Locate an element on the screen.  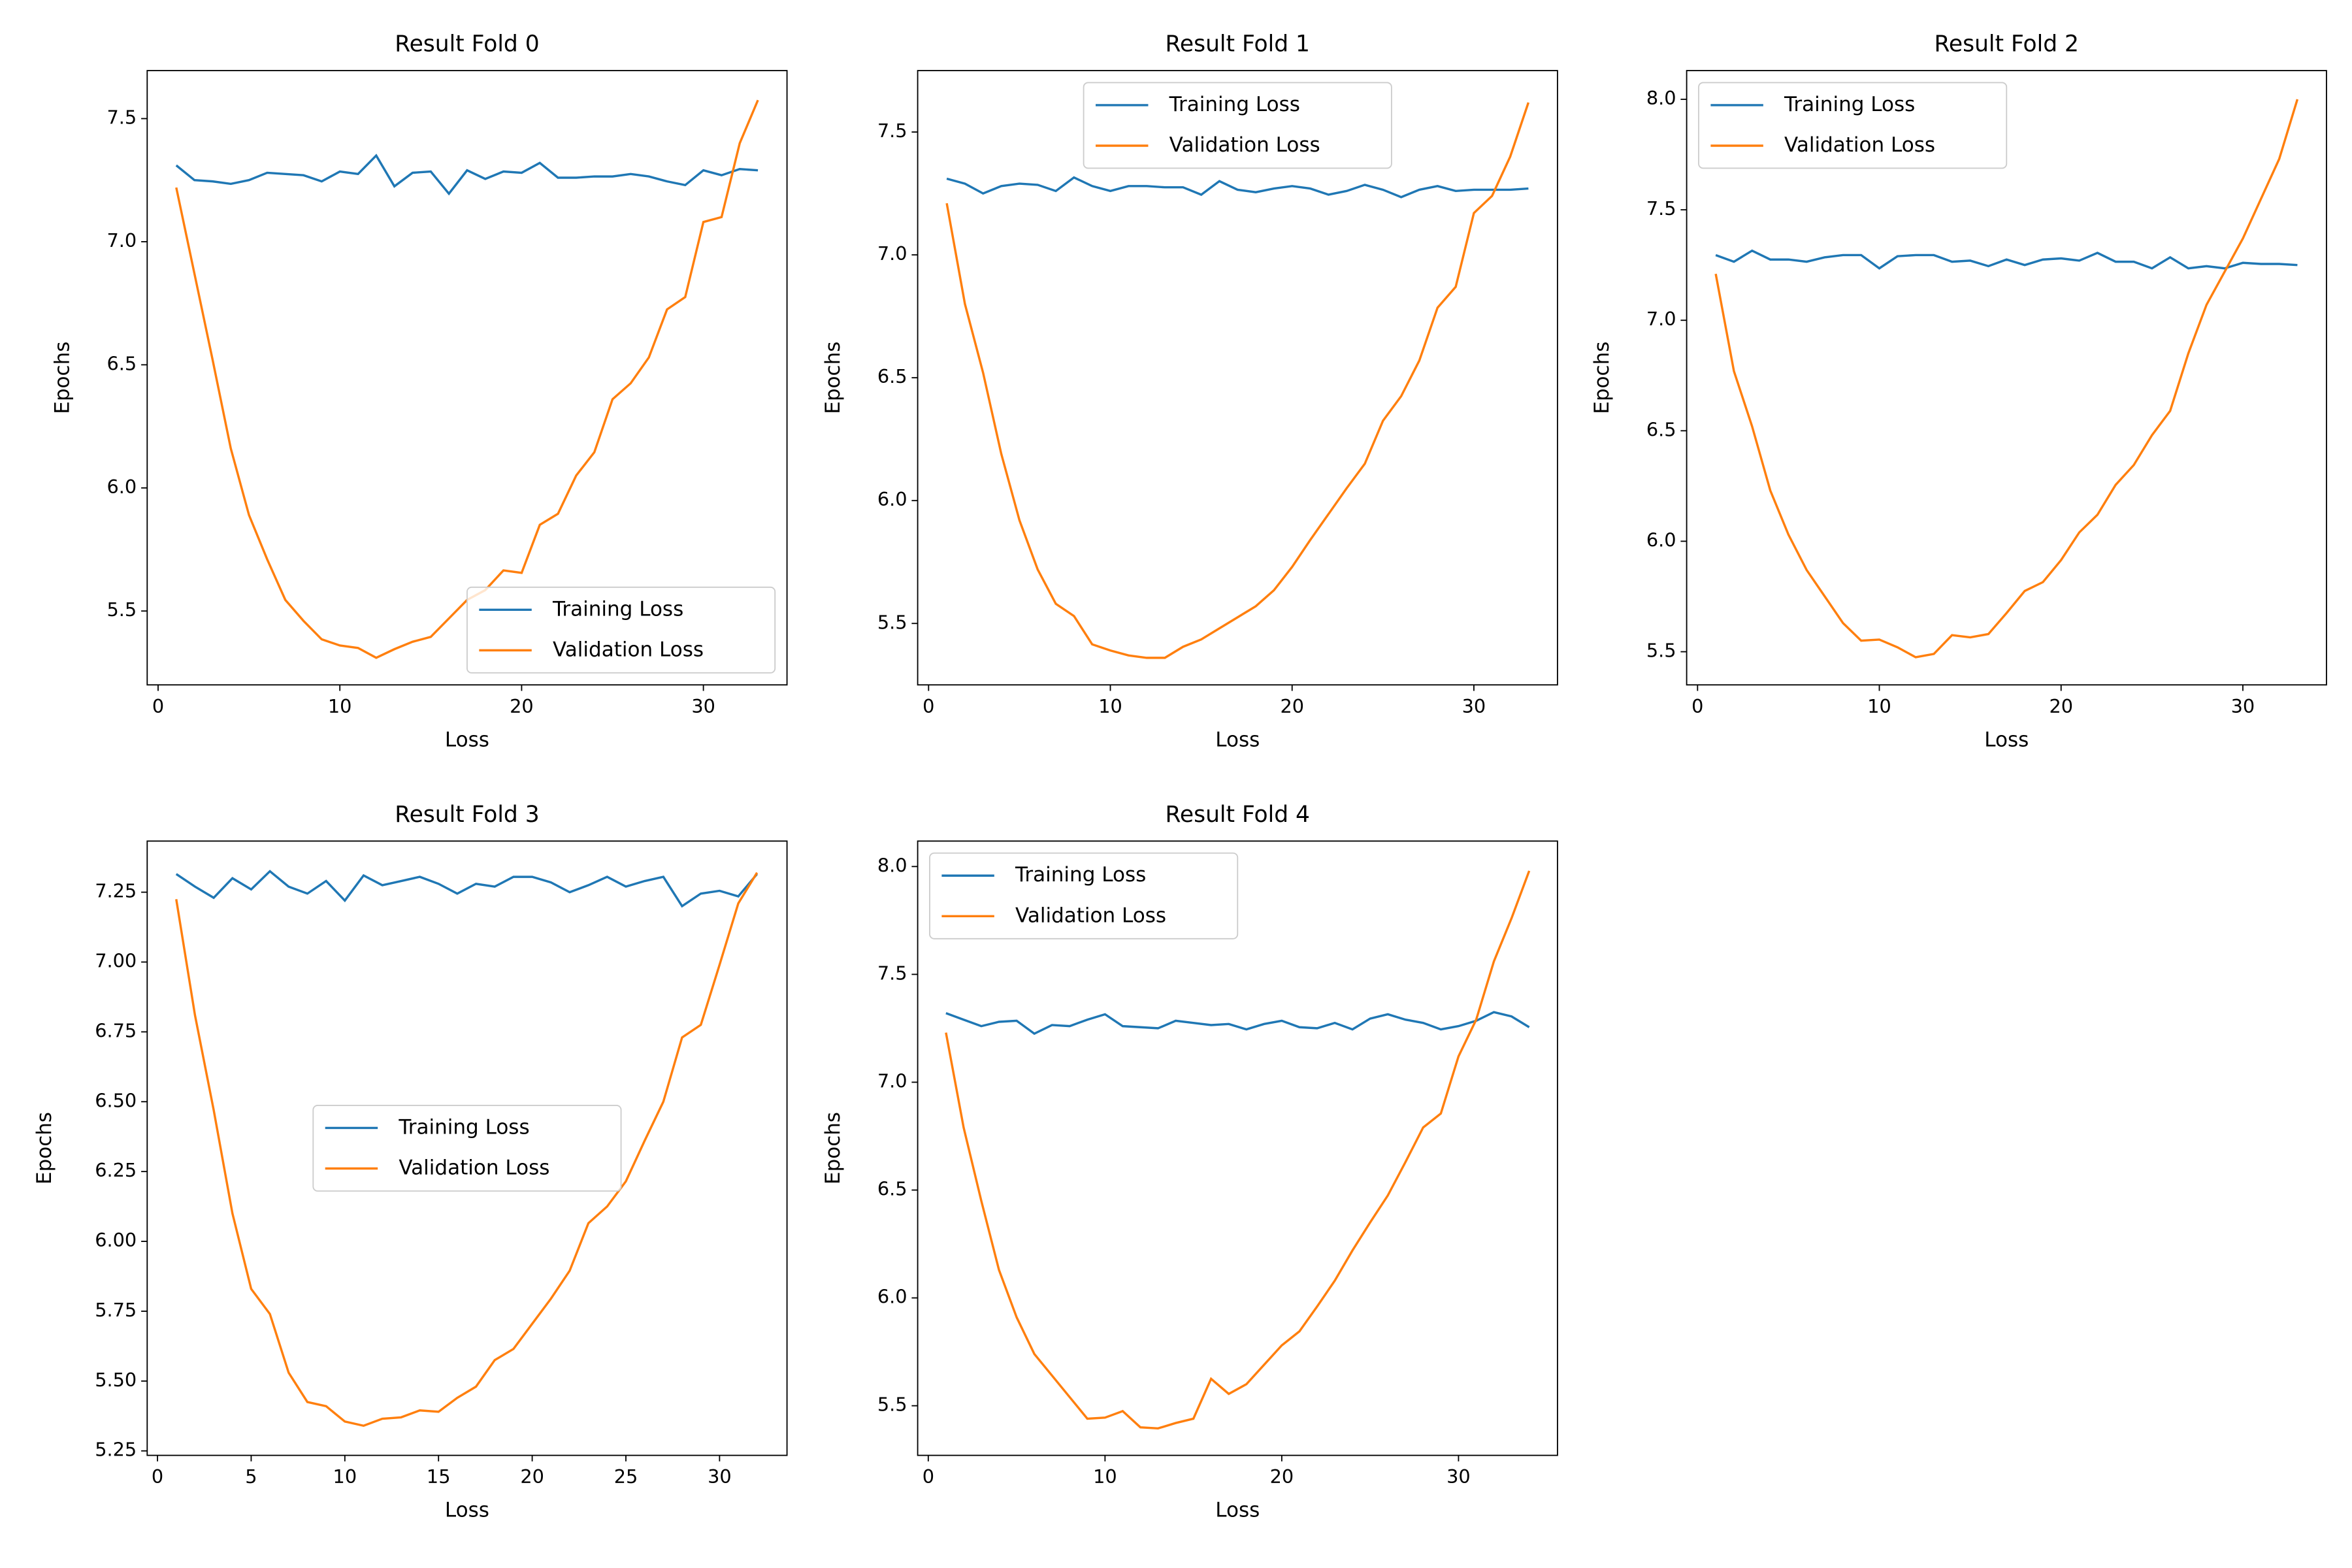
x-tick-label: 15 is located at coordinates (439, 1476).